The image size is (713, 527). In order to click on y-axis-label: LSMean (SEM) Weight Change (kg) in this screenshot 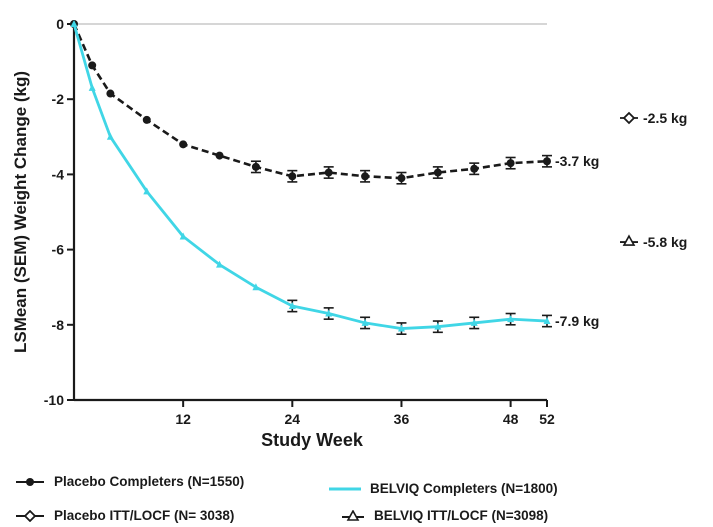, I will do `click(20, 212)`.